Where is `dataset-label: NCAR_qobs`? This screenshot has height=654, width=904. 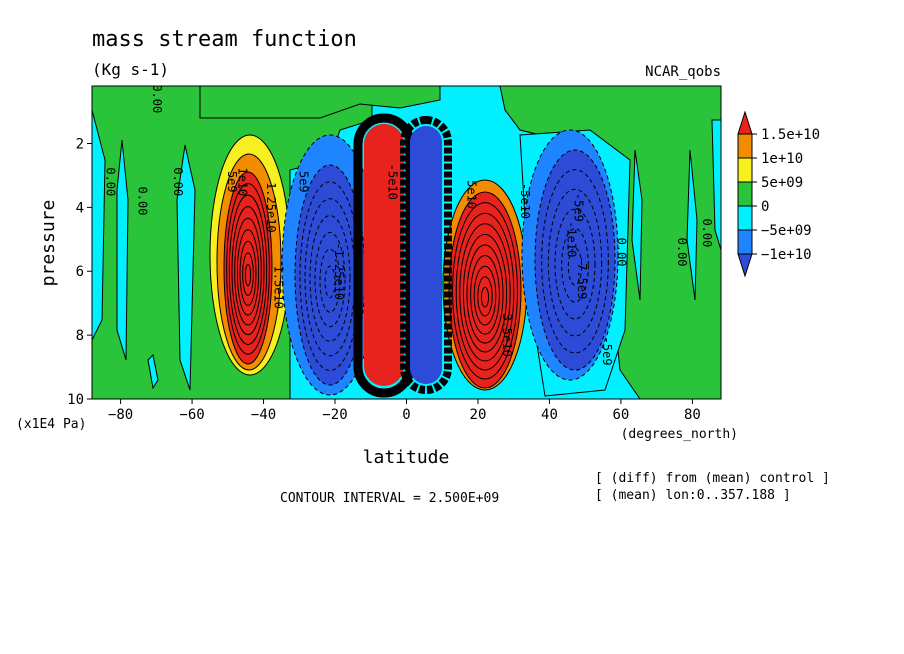
dataset-label: NCAR_qobs is located at coordinates (683, 72).